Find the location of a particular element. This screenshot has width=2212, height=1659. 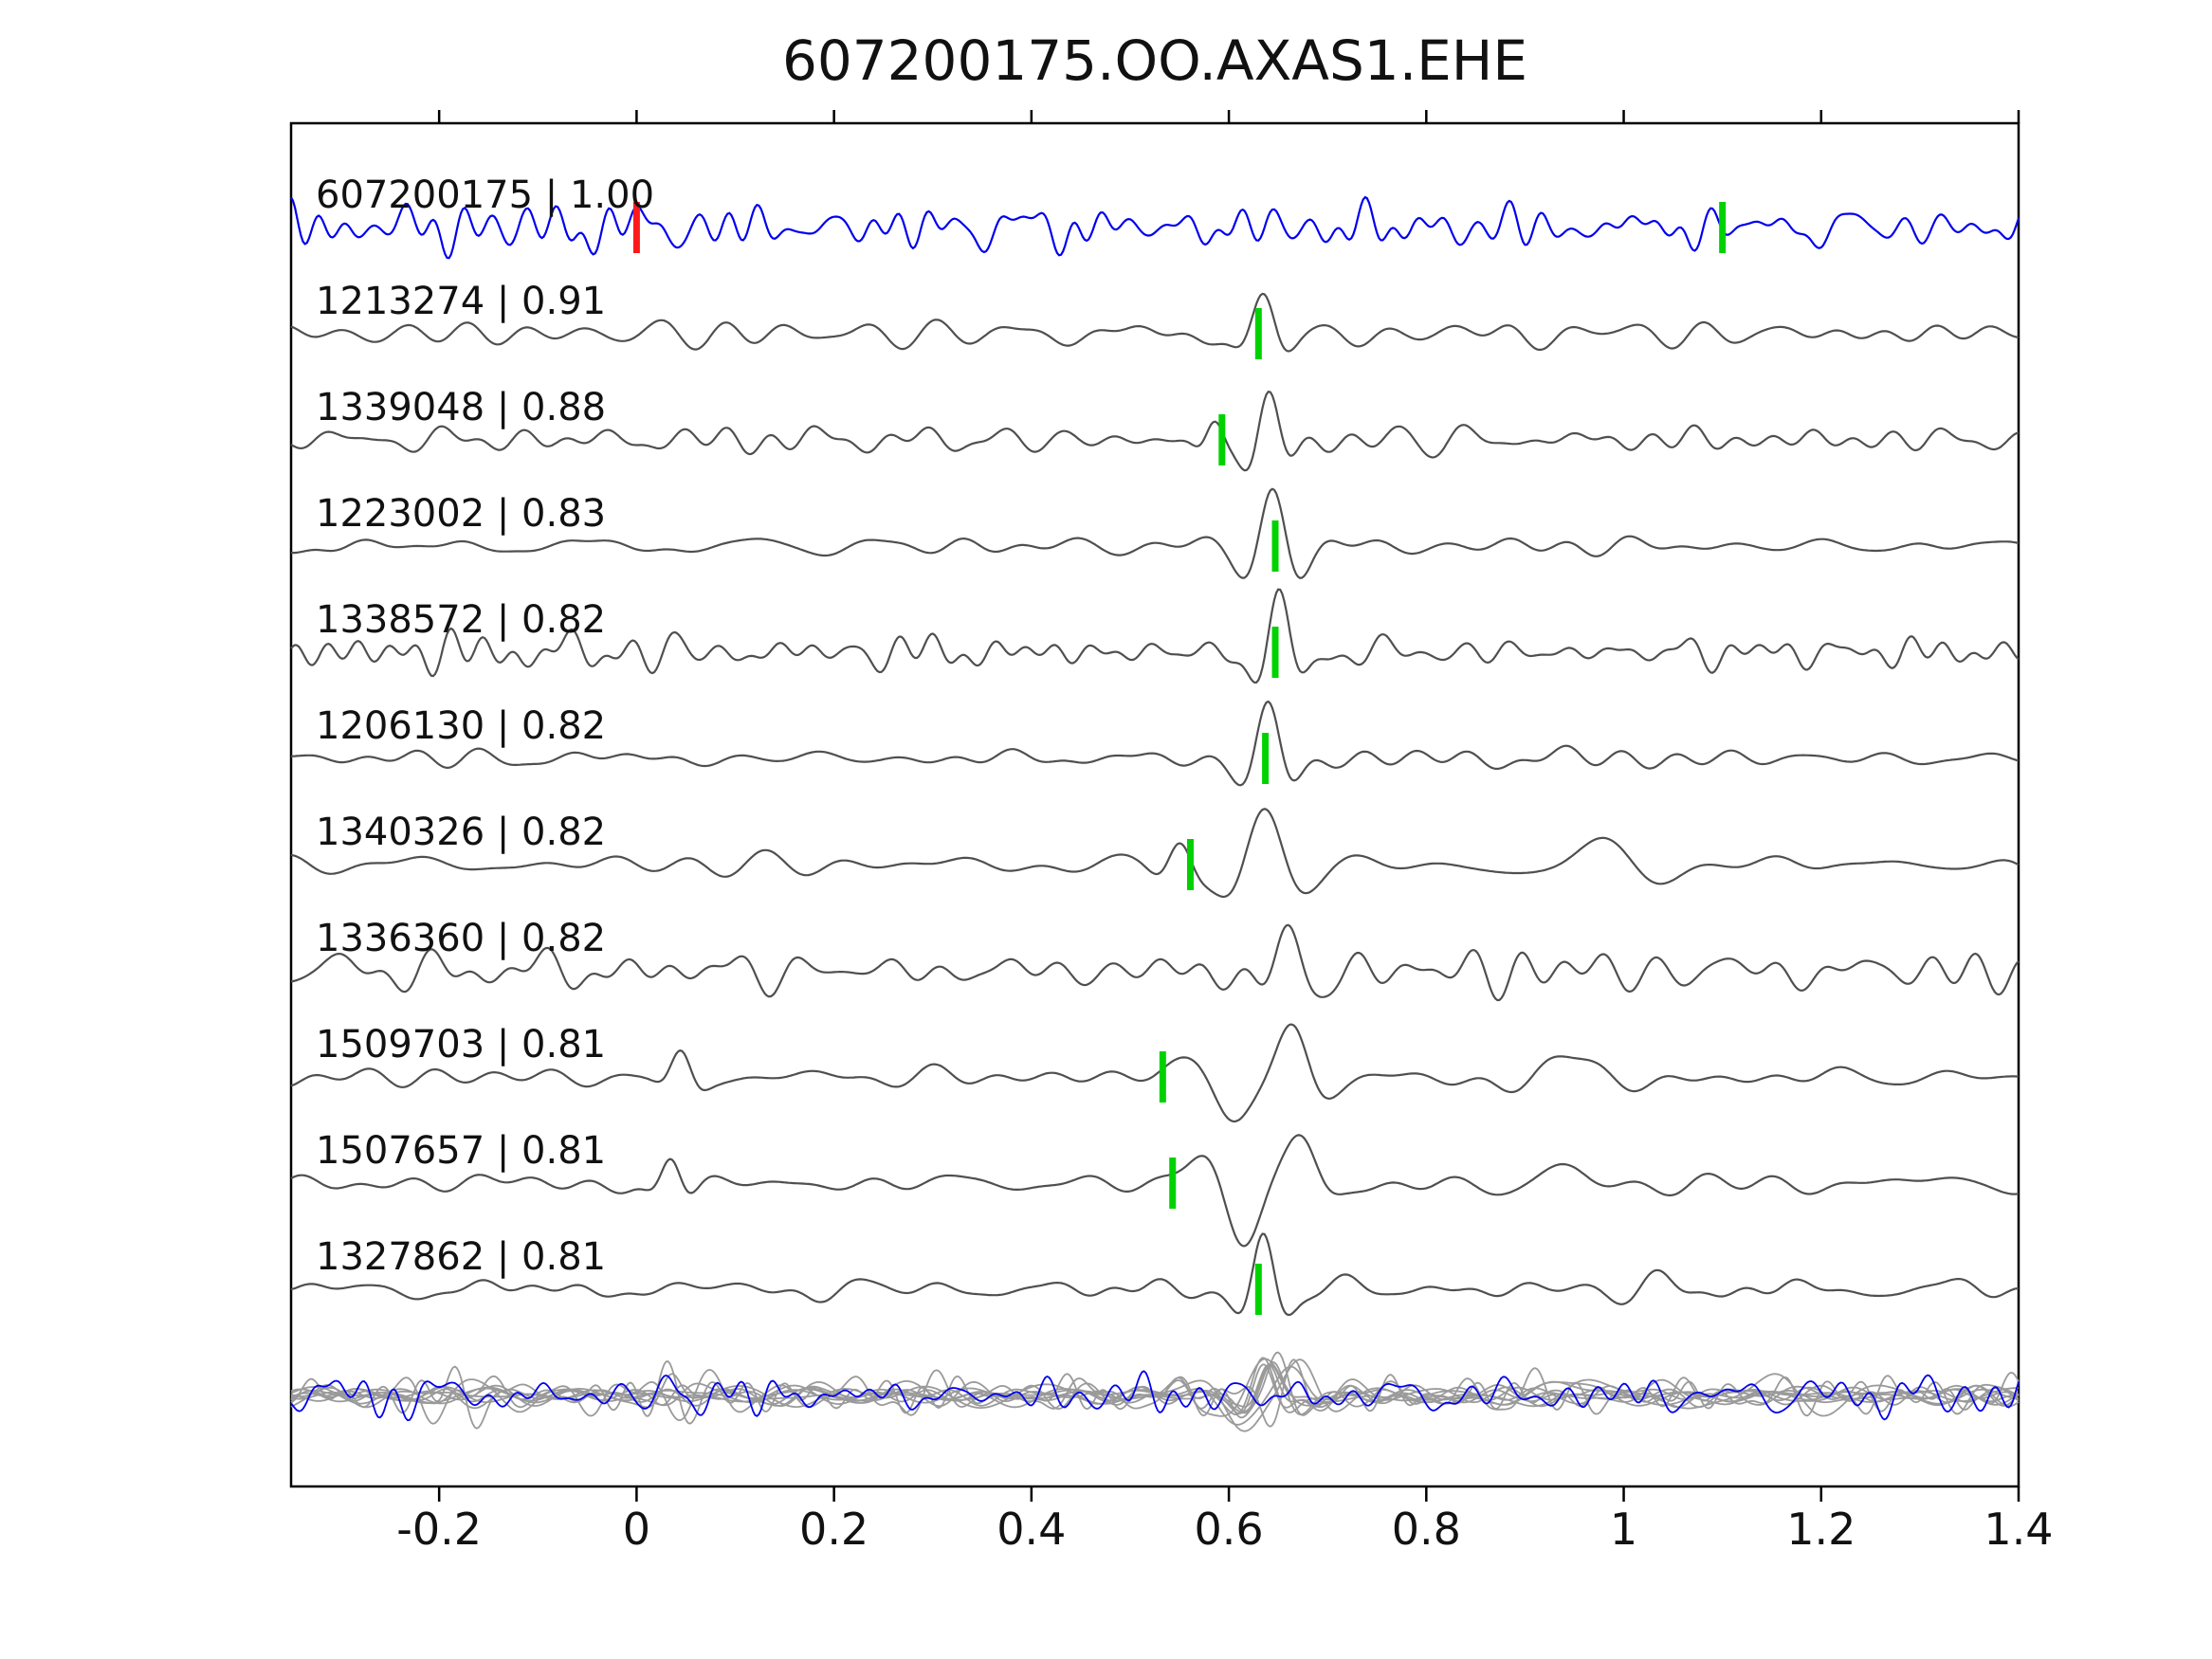

trace-label: 1336360 | 0.82 is located at coordinates (461, 938).